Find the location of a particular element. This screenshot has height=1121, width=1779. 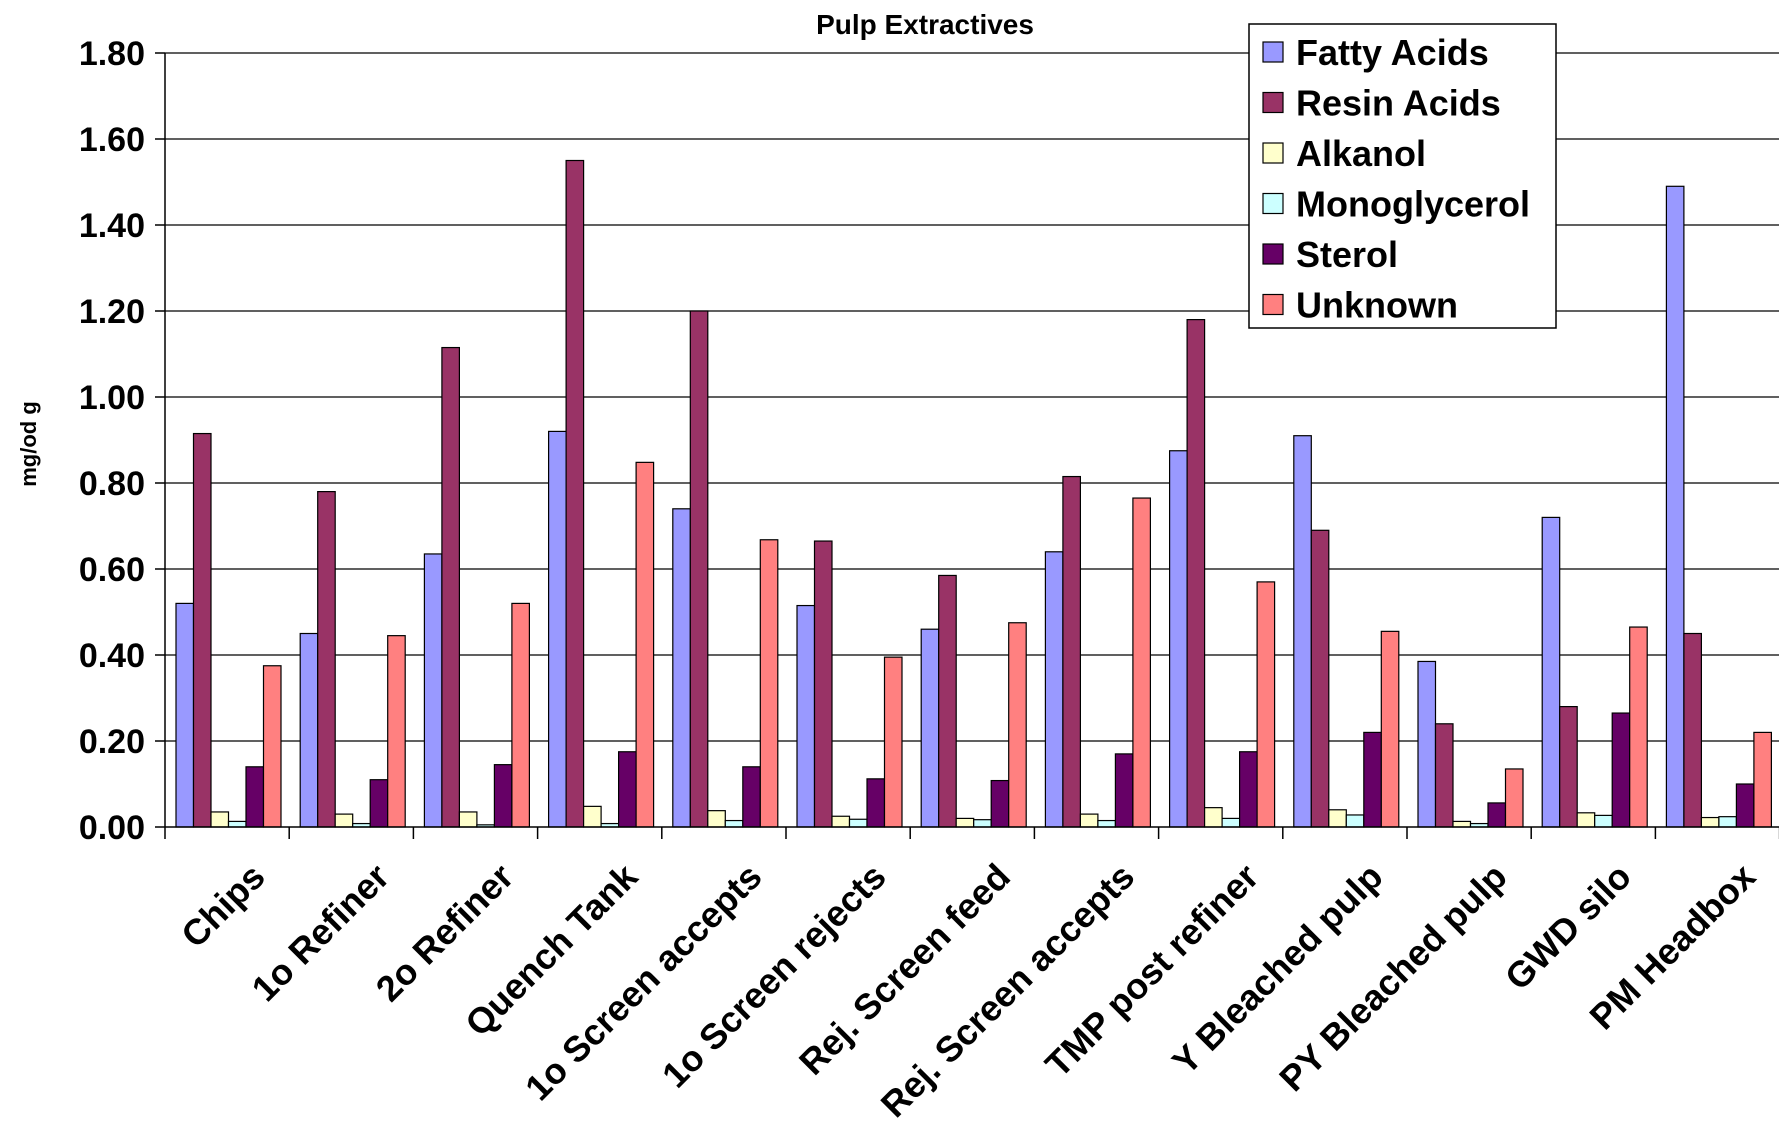

y-tick-label: 0.20 is located at coordinates (112, 742).